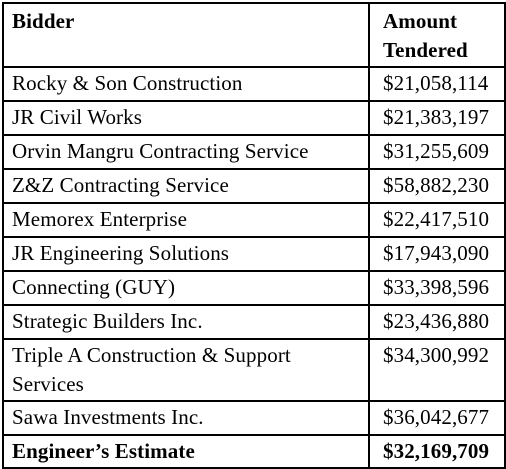 The image size is (506, 469). I want to click on header-bidder: Bidder, so click(186, 35).